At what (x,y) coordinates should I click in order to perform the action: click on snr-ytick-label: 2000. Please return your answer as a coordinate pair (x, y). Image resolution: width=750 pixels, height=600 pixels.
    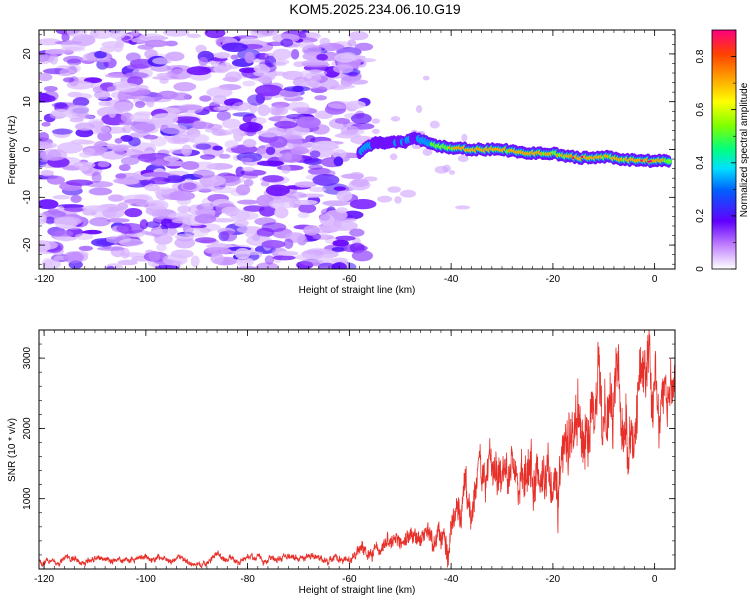
    Looking at the image, I should click on (27, 428).